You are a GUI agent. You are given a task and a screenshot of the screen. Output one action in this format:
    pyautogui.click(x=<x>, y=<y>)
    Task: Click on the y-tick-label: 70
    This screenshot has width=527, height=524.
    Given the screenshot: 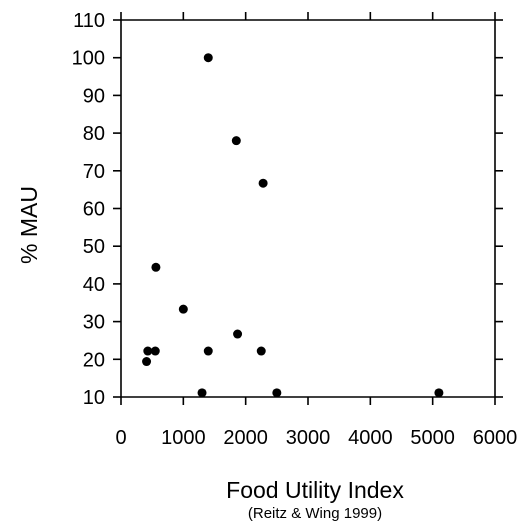 What is the action you would take?
    pyautogui.click(x=94, y=172)
    